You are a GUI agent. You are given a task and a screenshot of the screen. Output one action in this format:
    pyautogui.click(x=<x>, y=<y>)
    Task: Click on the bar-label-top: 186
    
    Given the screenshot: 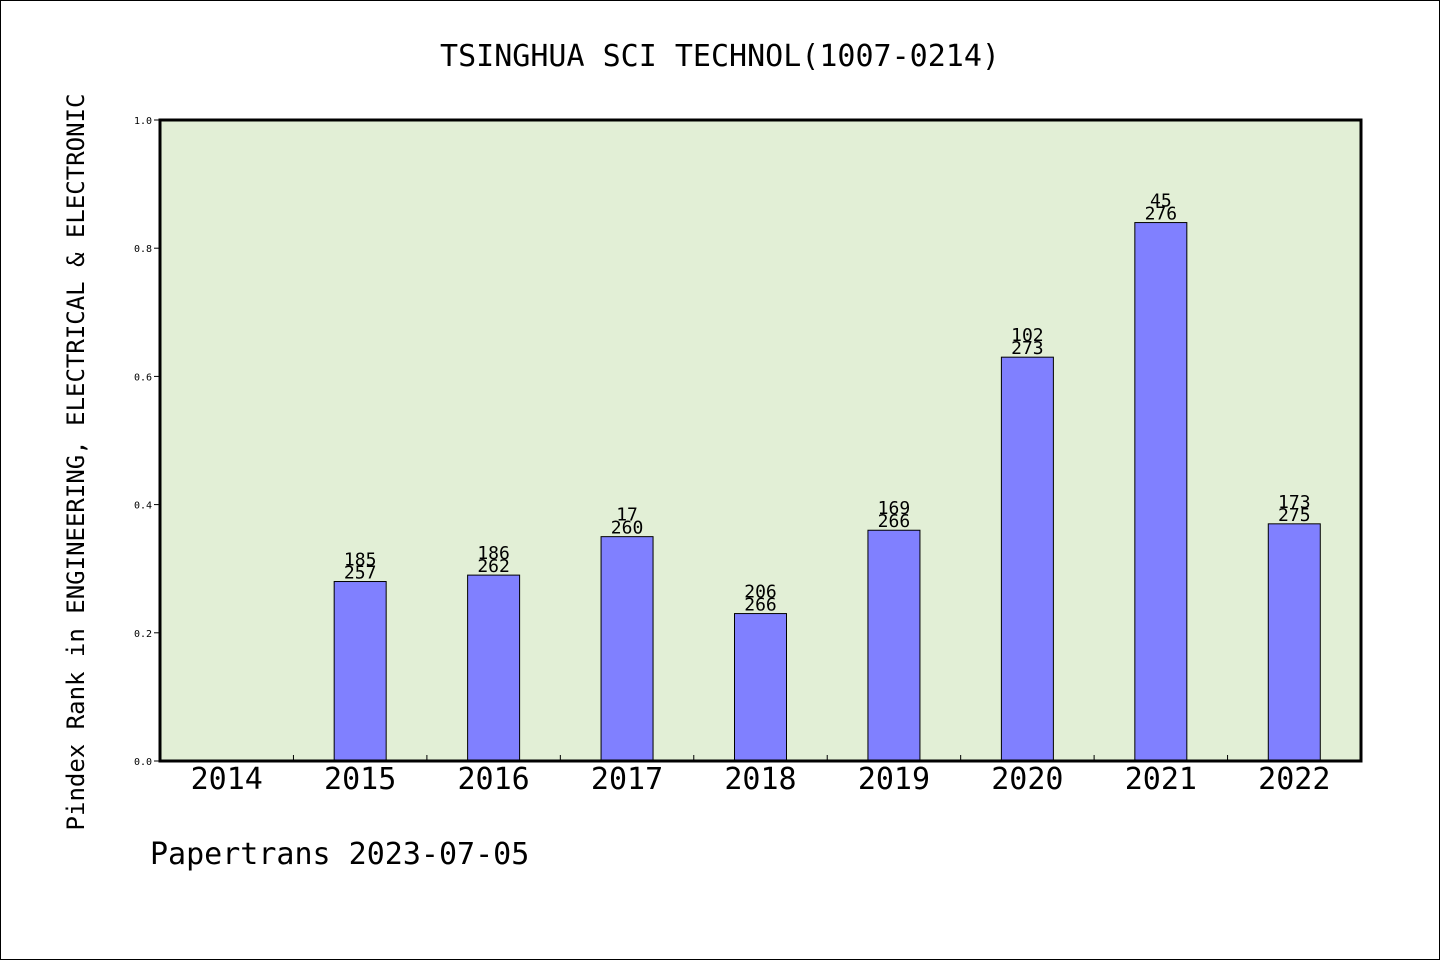 What is the action you would take?
    pyautogui.click(x=493, y=553)
    